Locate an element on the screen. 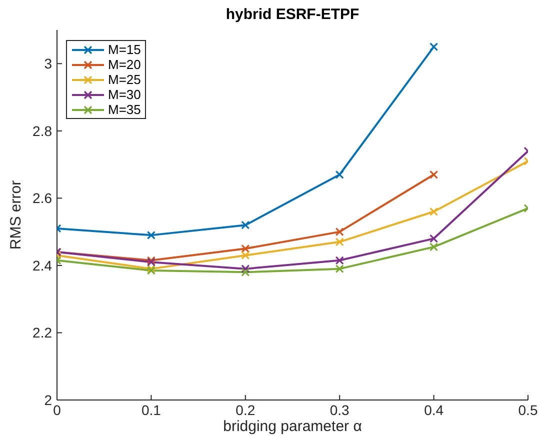 The height and width of the screenshot is (439, 539). legend-label: M=30 is located at coordinates (124, 94).